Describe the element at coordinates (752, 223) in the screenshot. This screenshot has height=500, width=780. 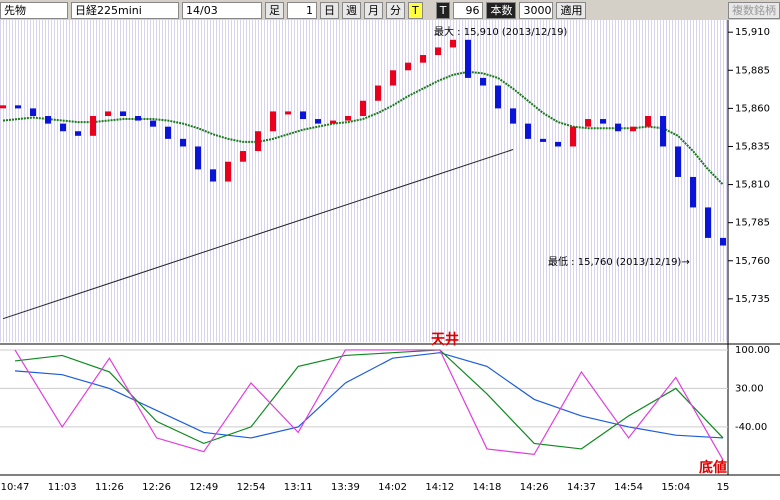
I see `y-tick-label: 15,785` at that location.